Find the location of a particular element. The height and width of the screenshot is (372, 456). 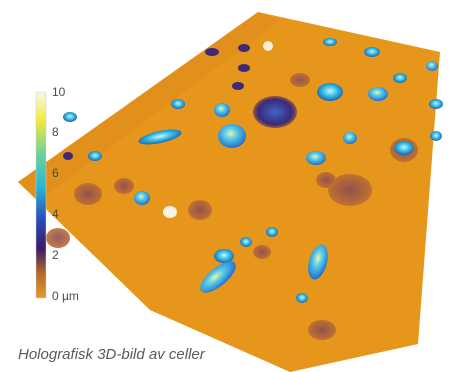

colorbar-tick-0: 0 µm is located at coordinates (65, 296).